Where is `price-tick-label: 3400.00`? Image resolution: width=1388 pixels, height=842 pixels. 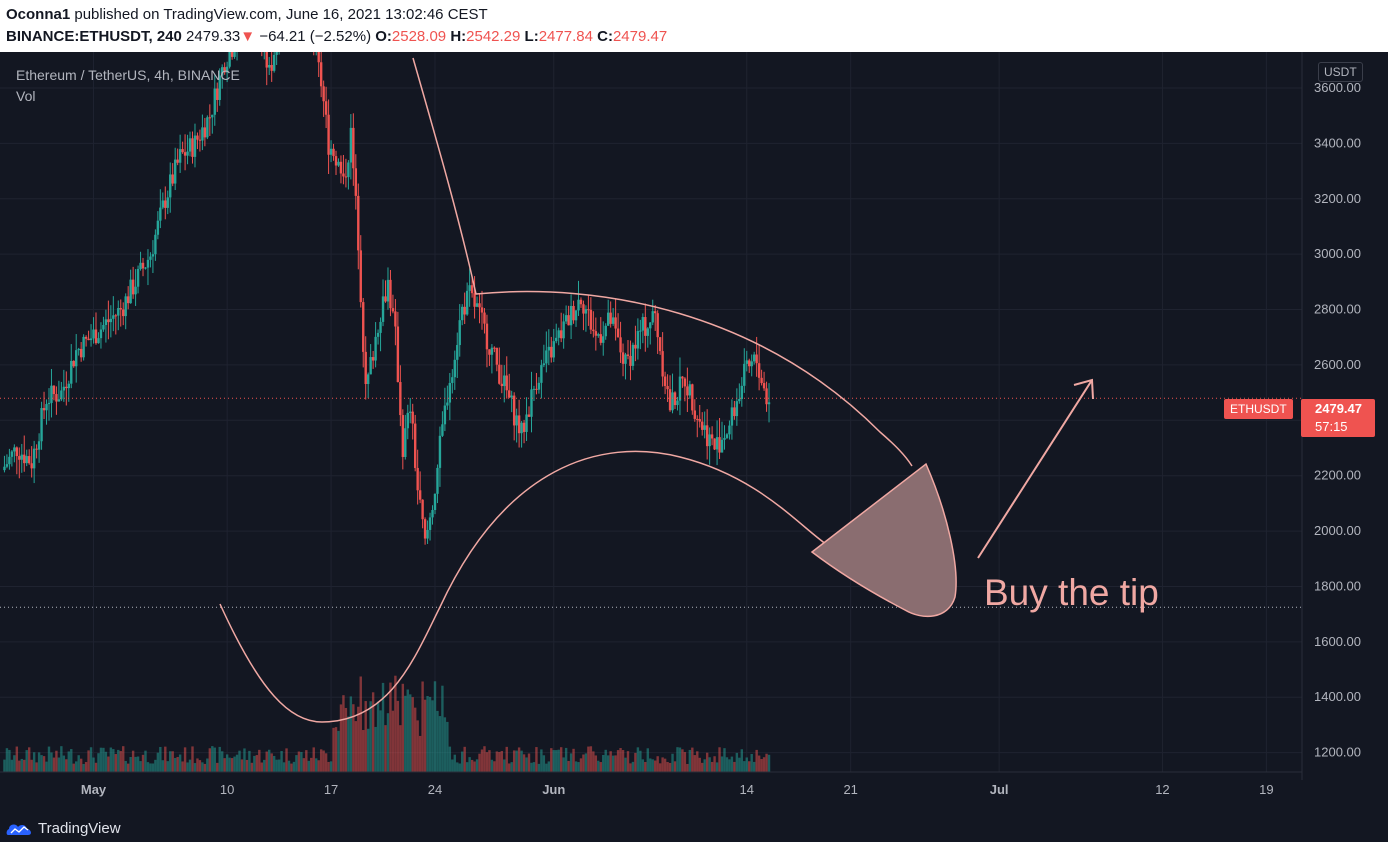 price-tick-label: 3400.00 is located at coordinates (1337, 142).